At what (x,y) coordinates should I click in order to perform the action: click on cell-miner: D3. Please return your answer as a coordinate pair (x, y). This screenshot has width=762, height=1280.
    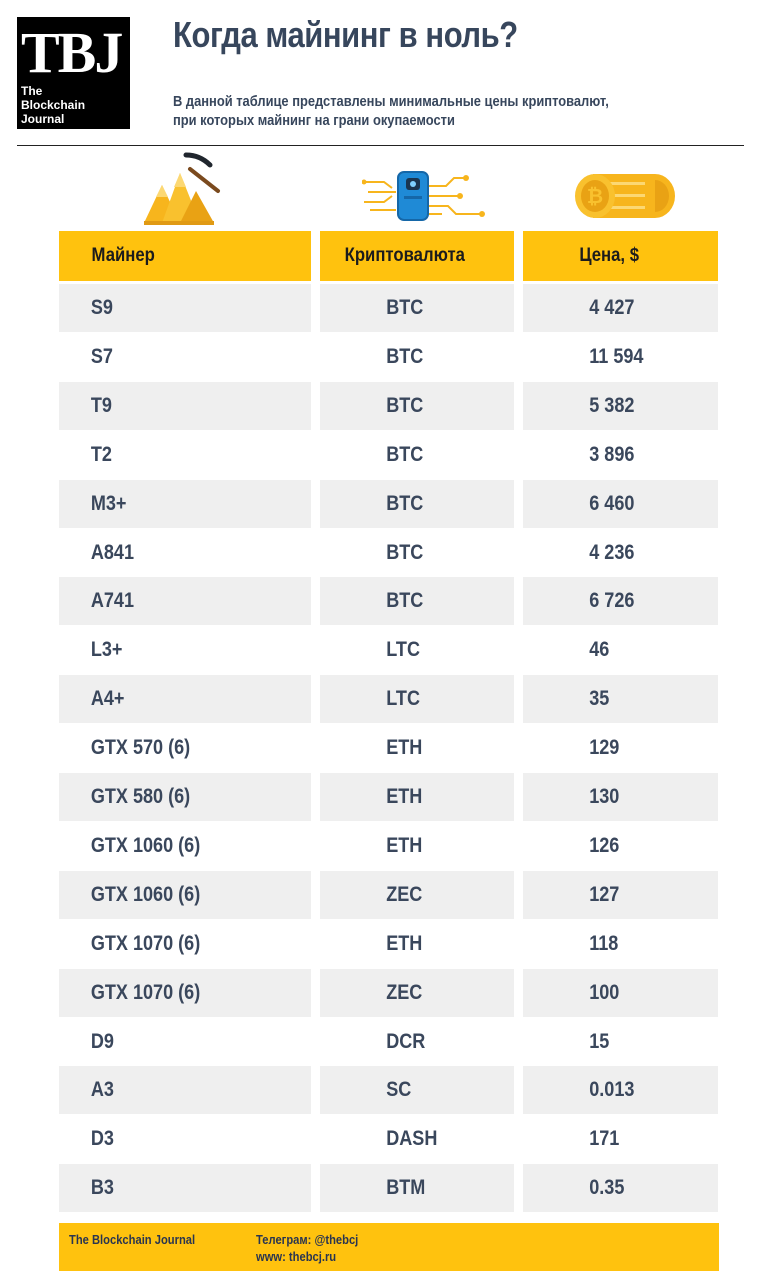
    Looking at the image, I should click on (102, 1138).